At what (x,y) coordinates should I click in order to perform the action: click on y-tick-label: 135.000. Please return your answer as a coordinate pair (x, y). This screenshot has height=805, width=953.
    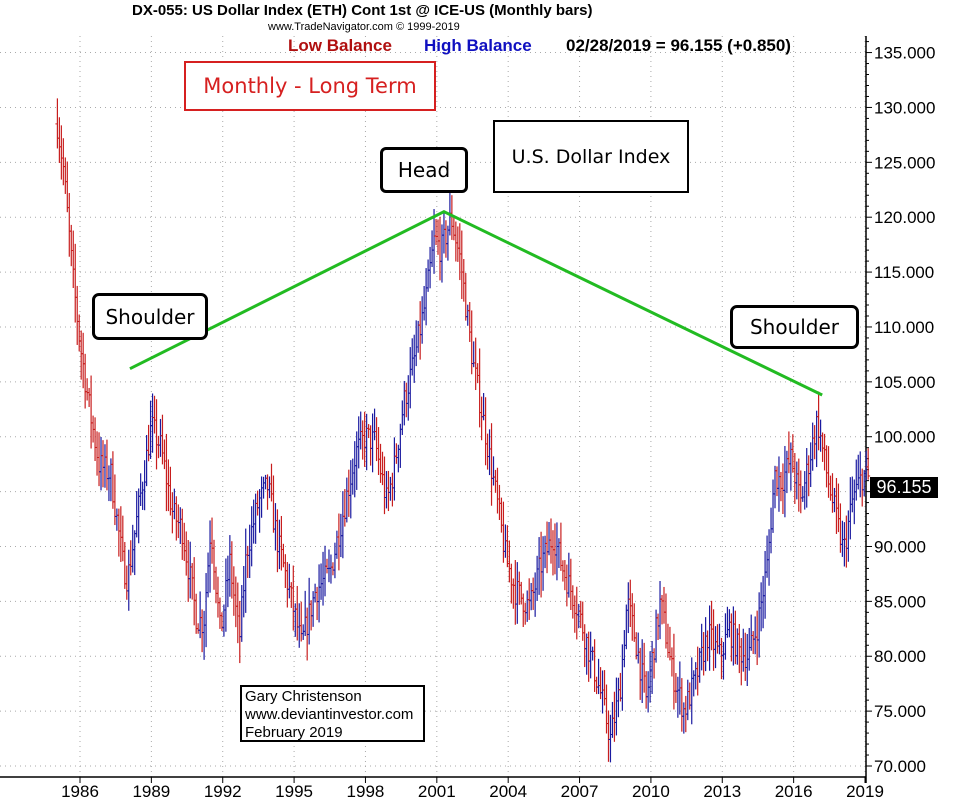
    Looking at the image, I should click on (904, 53).